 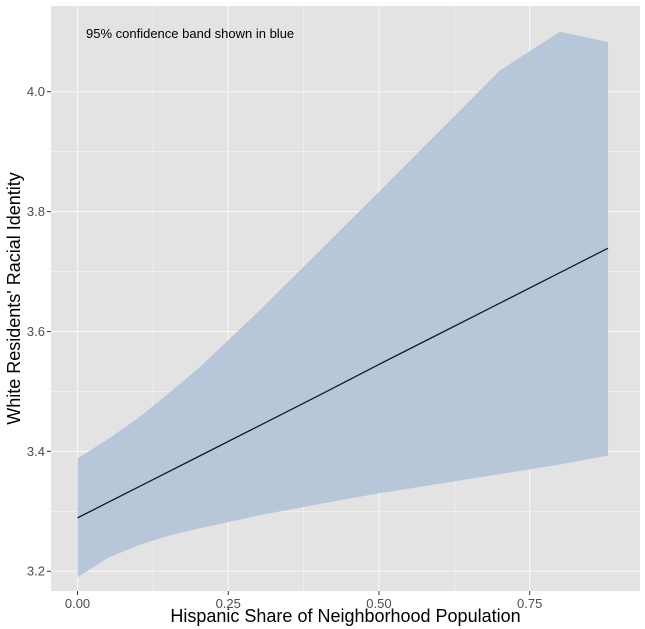 I want to click on x-tick-label: 0.75, so click(x=529, y=603).